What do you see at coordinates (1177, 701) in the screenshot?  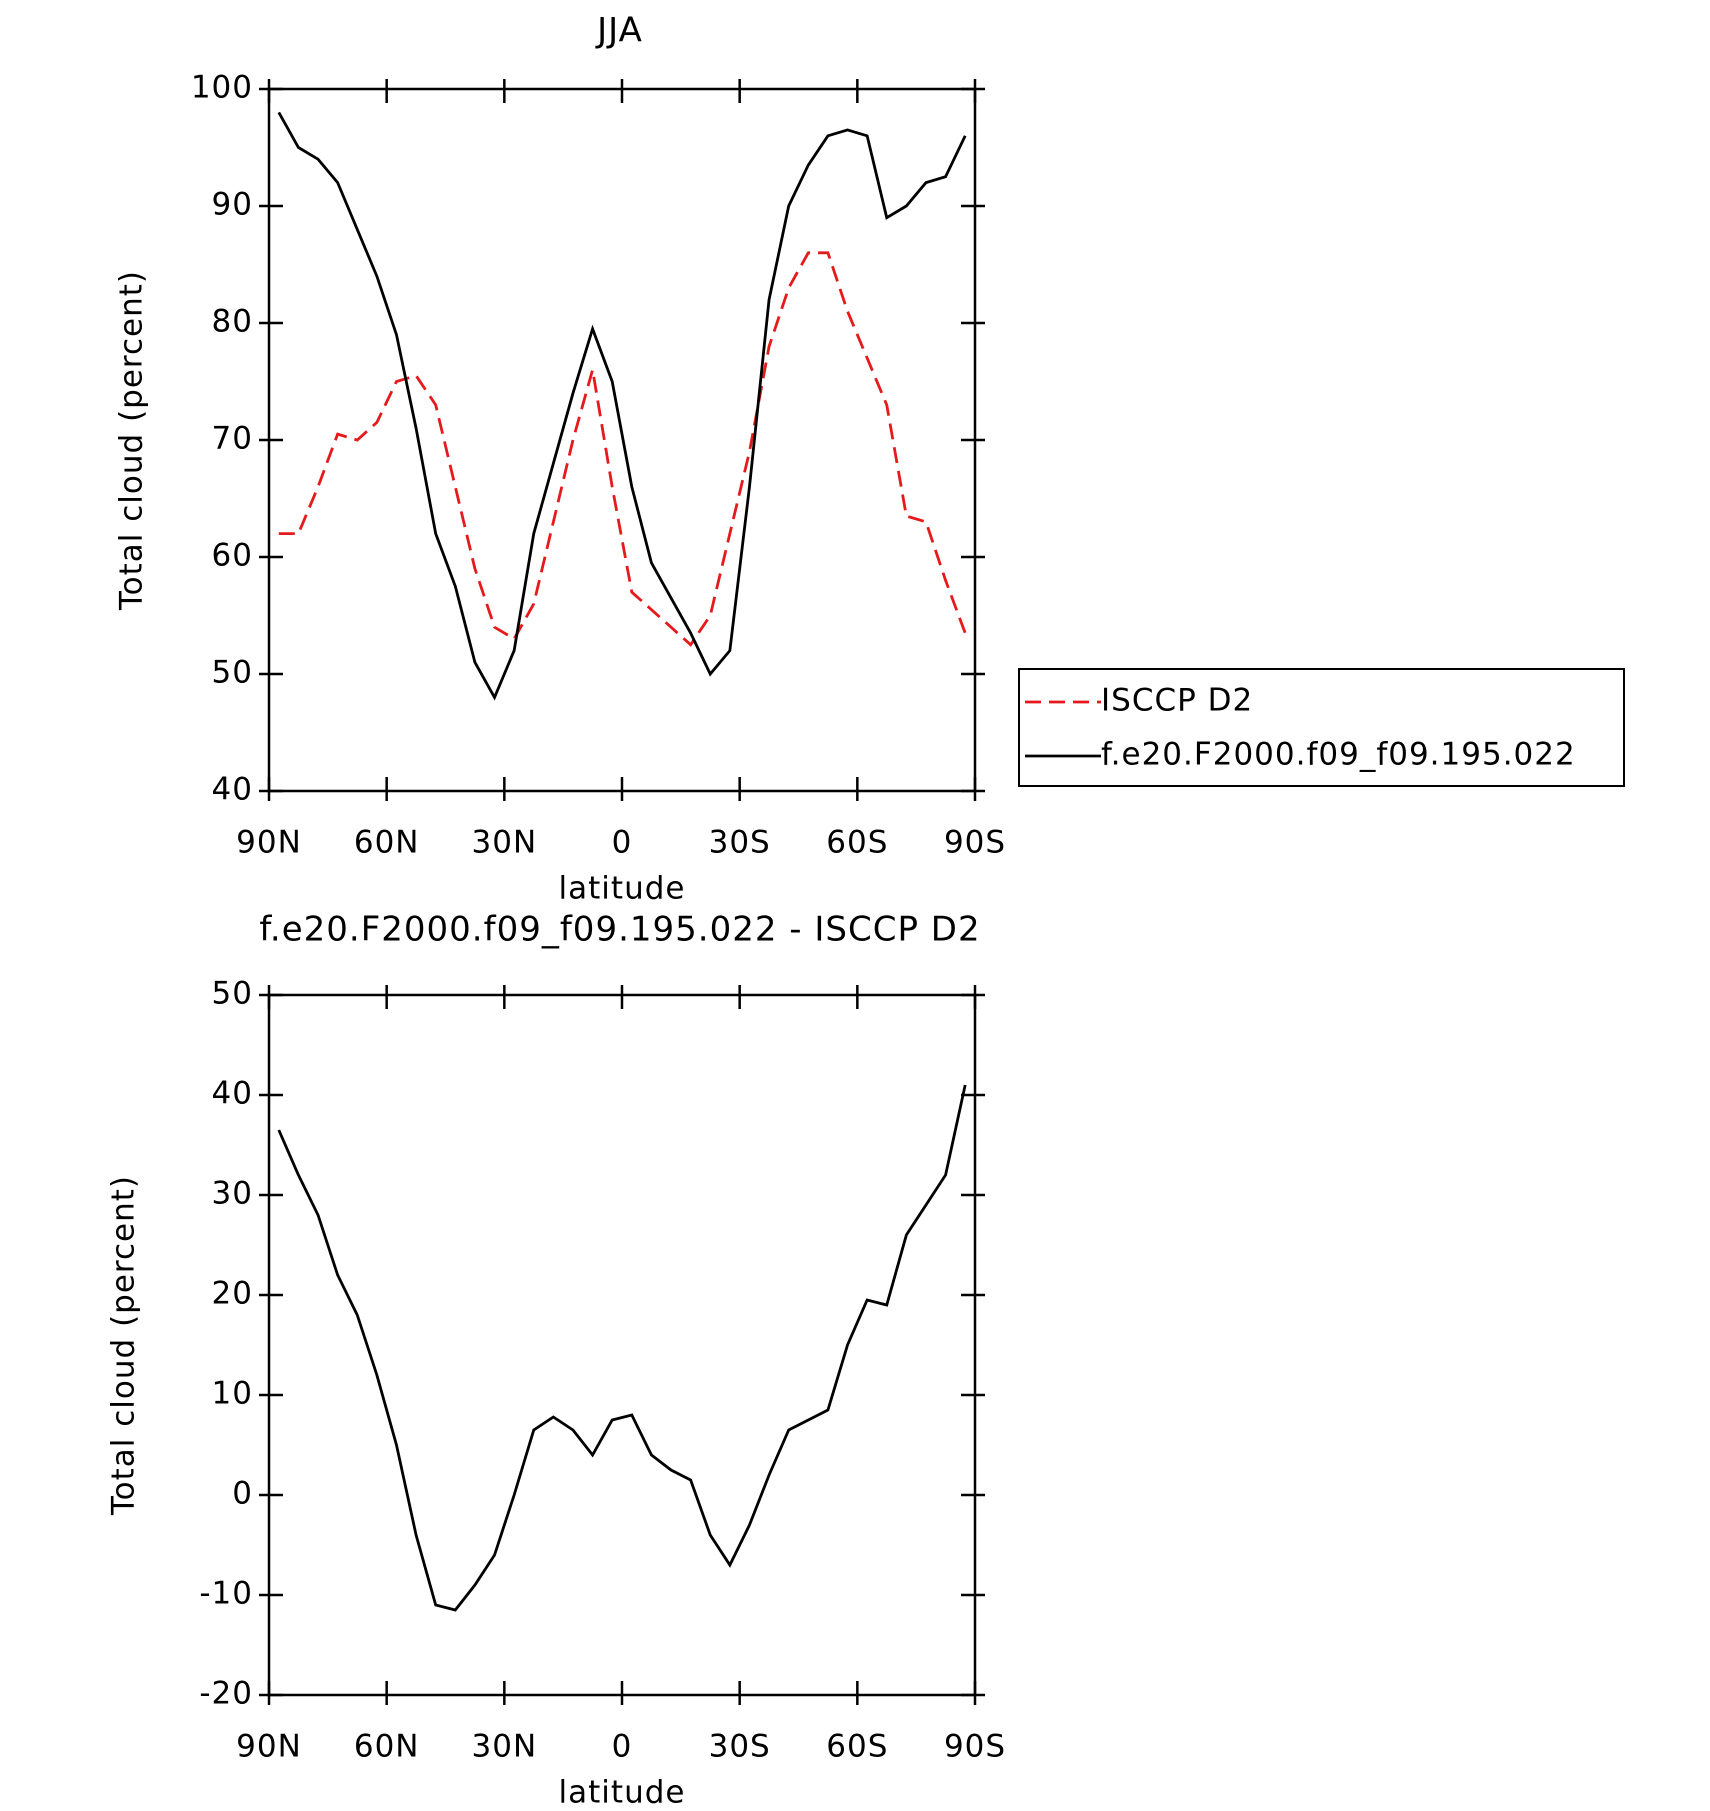 I see `legend-label: ISCCP D2` at bounding box center [1177, 701].